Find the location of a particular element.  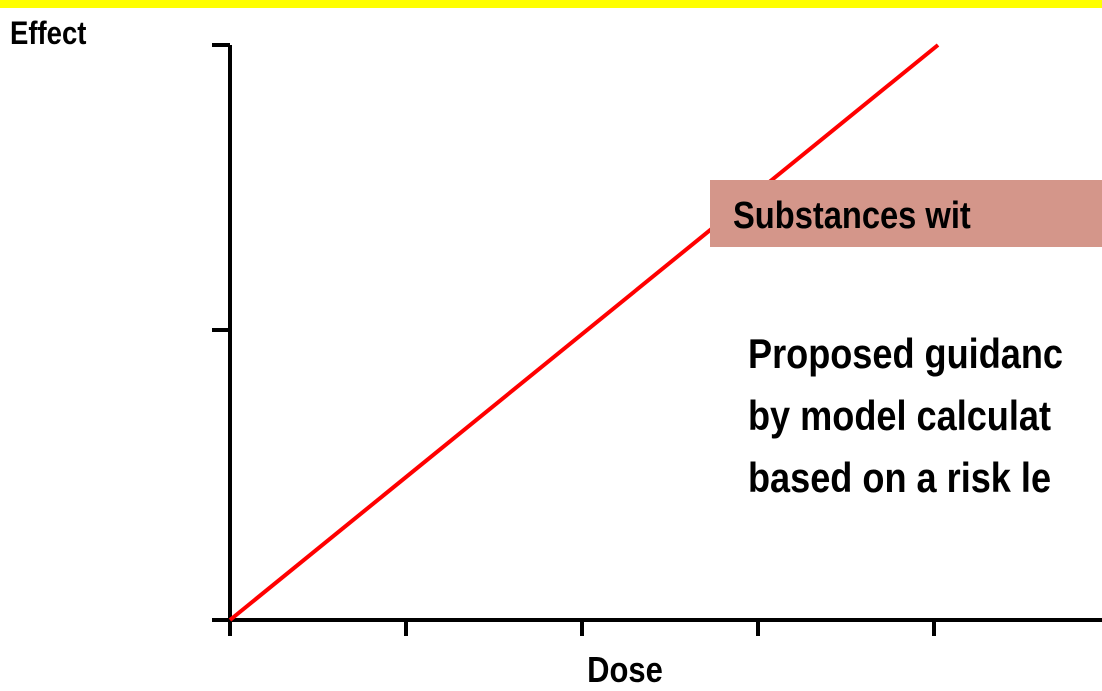

box-text: Substances wit is located at coordinates (852, 215).